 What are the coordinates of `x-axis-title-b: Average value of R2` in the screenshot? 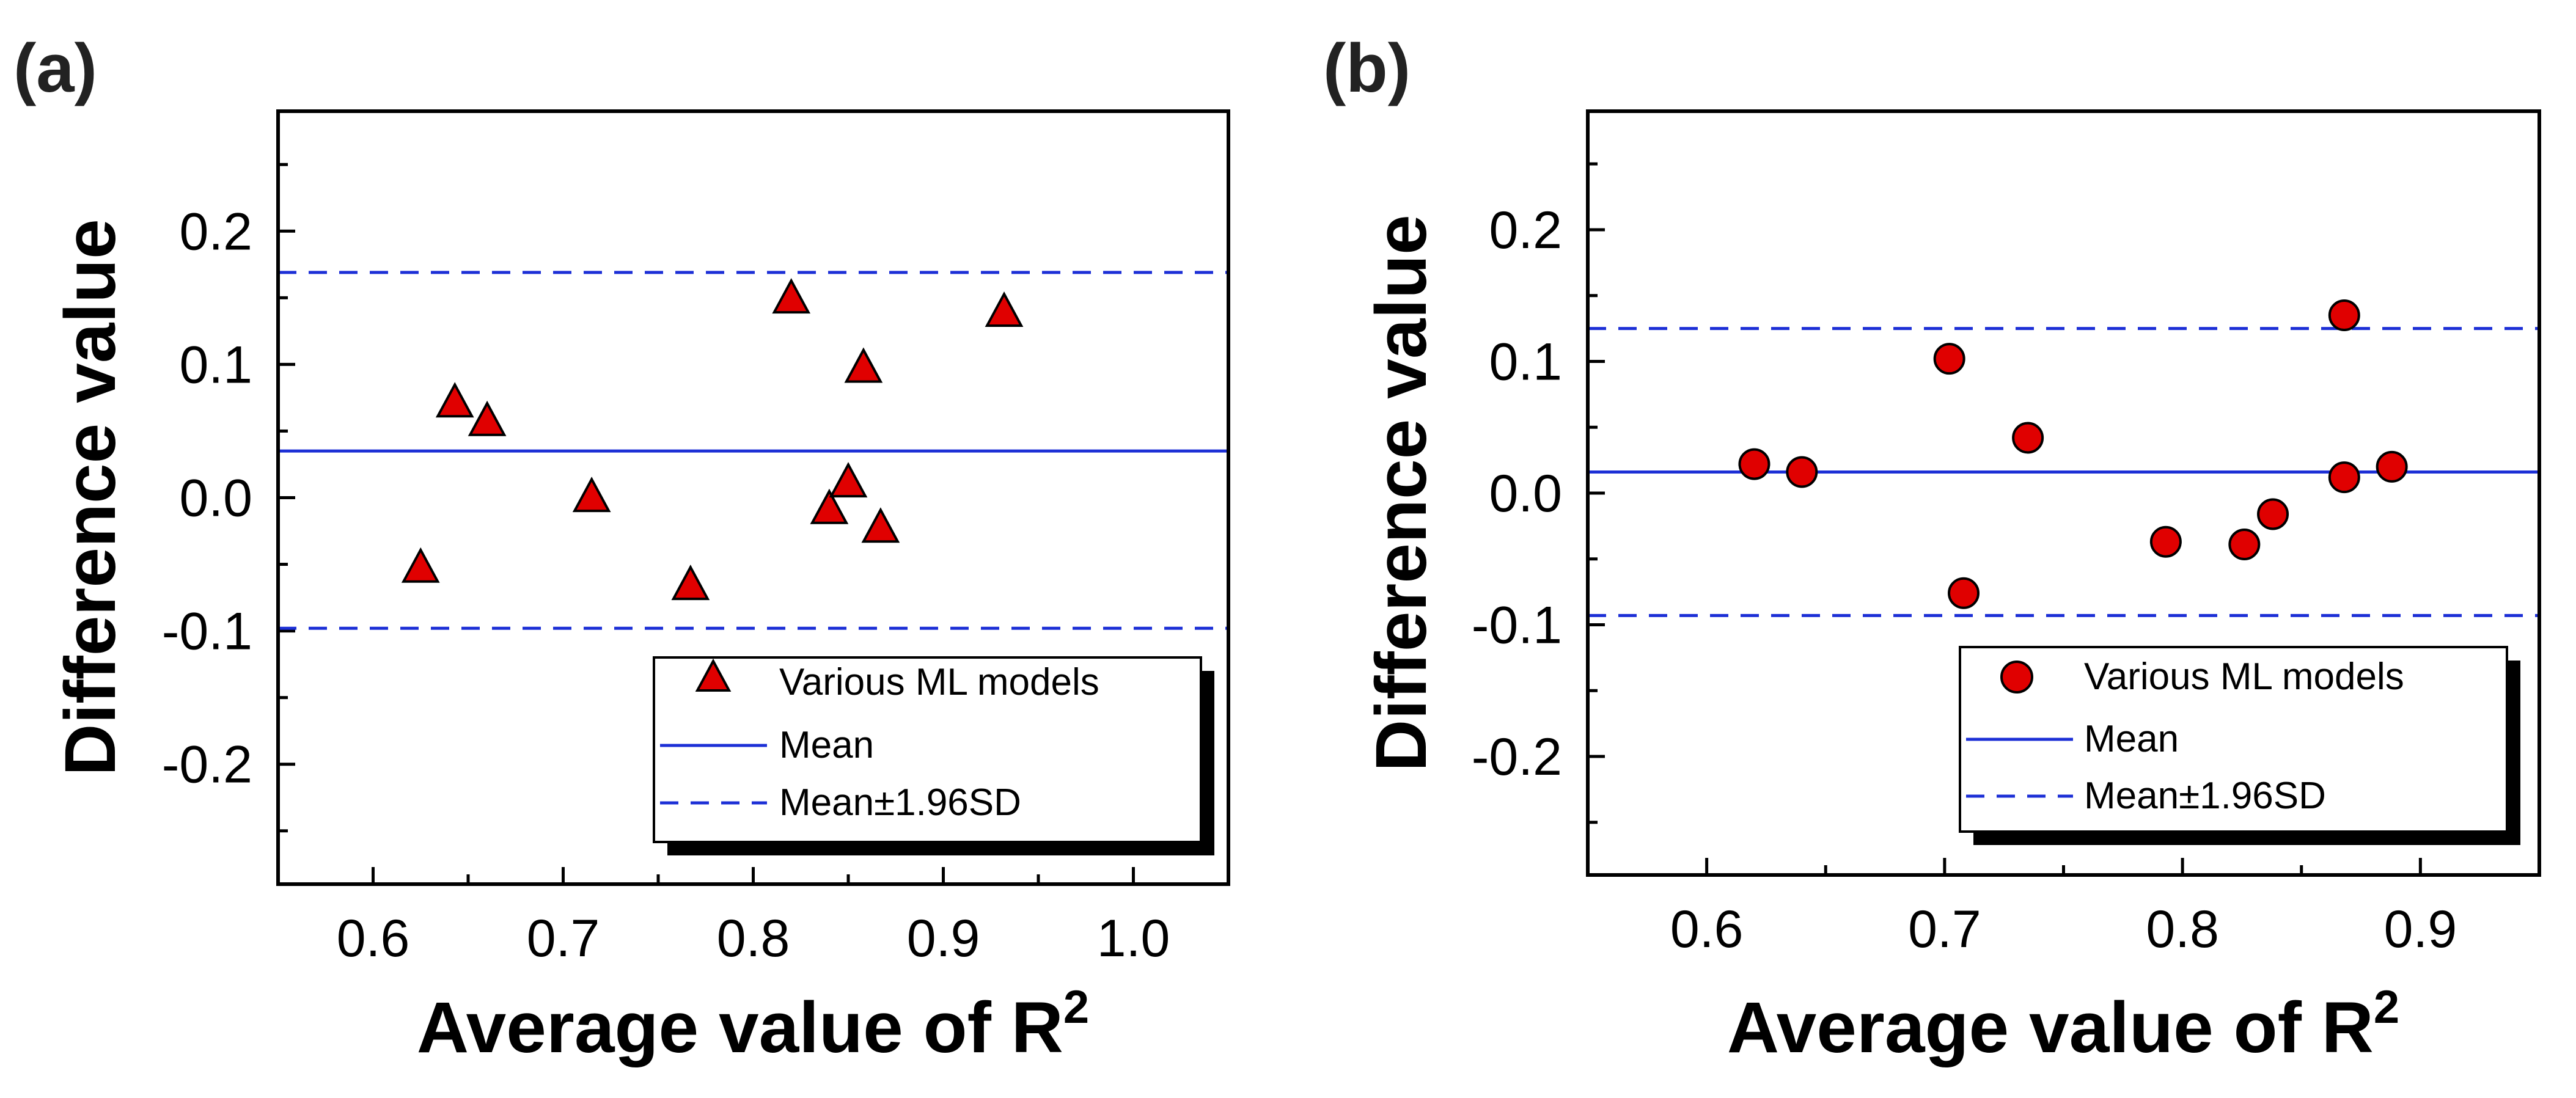 It's located at (2063, 1024).